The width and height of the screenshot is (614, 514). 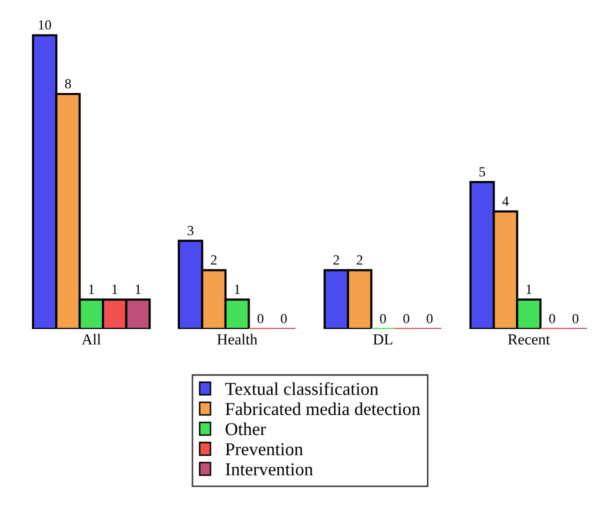 What do you see at coordinates (68, 83) in the screenshot?
I see `data-label: 8` at bounding box center [68, 83].